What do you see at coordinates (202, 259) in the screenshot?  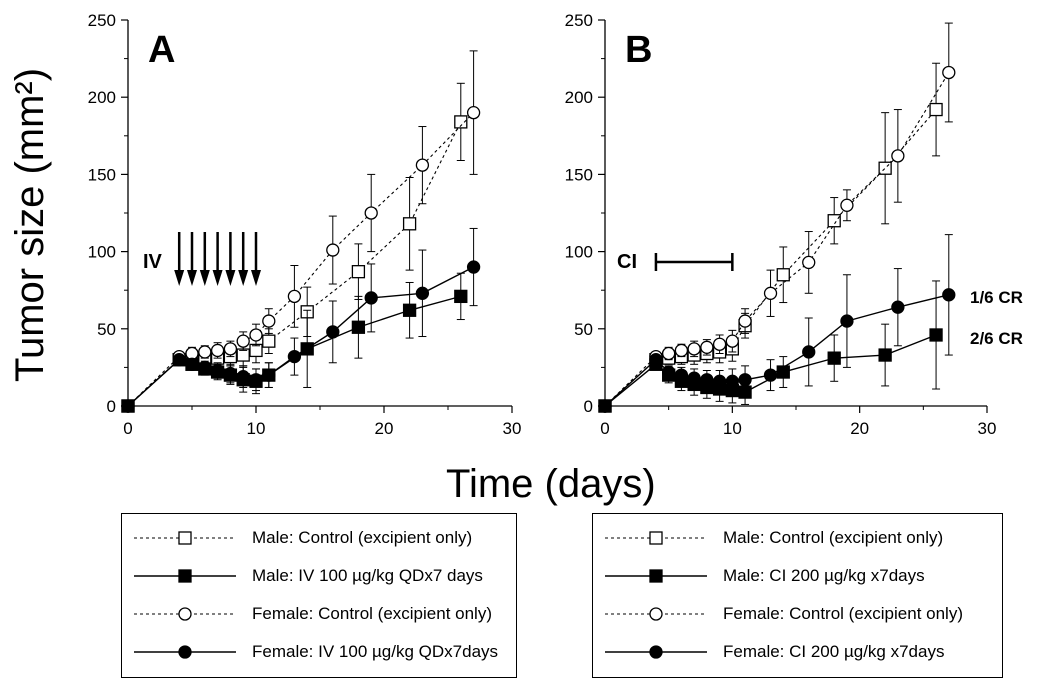 I see `dosing-annotation: IV` at bounding box center [202, 259].